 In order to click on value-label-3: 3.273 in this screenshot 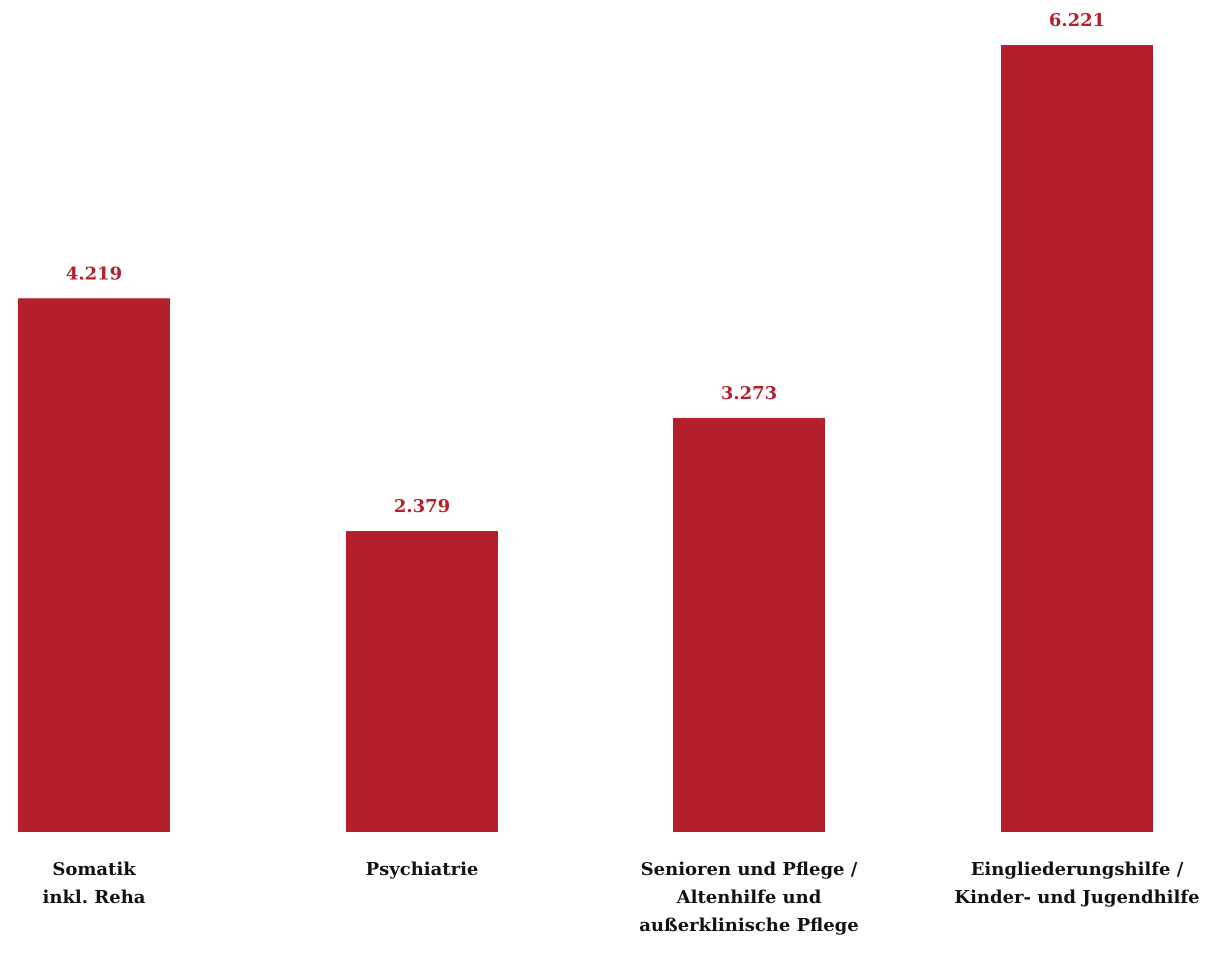, I will do `click(749, 393)`.